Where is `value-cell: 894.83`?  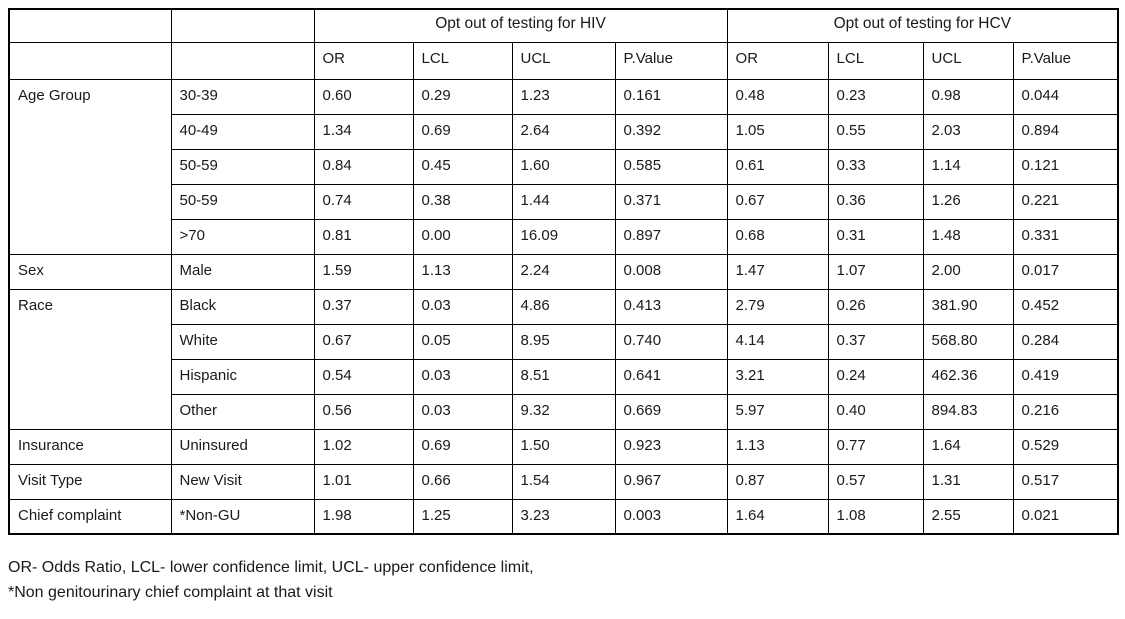
value-cell: 894.83 is located at coordinates (968, 411).